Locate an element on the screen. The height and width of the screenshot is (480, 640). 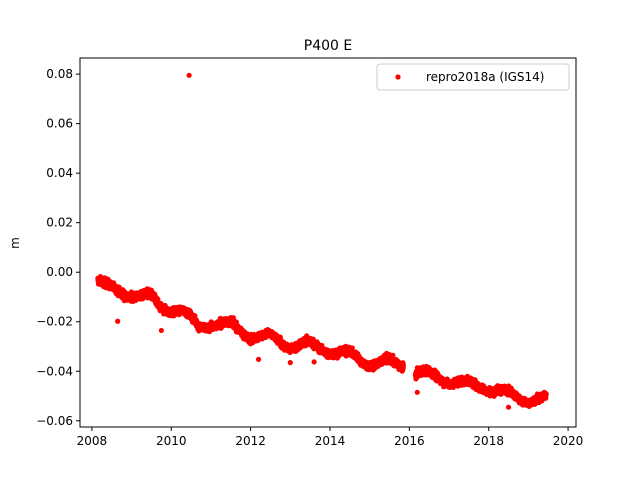
y-tick-label: 0.00 is located at coordinates (59, 272).